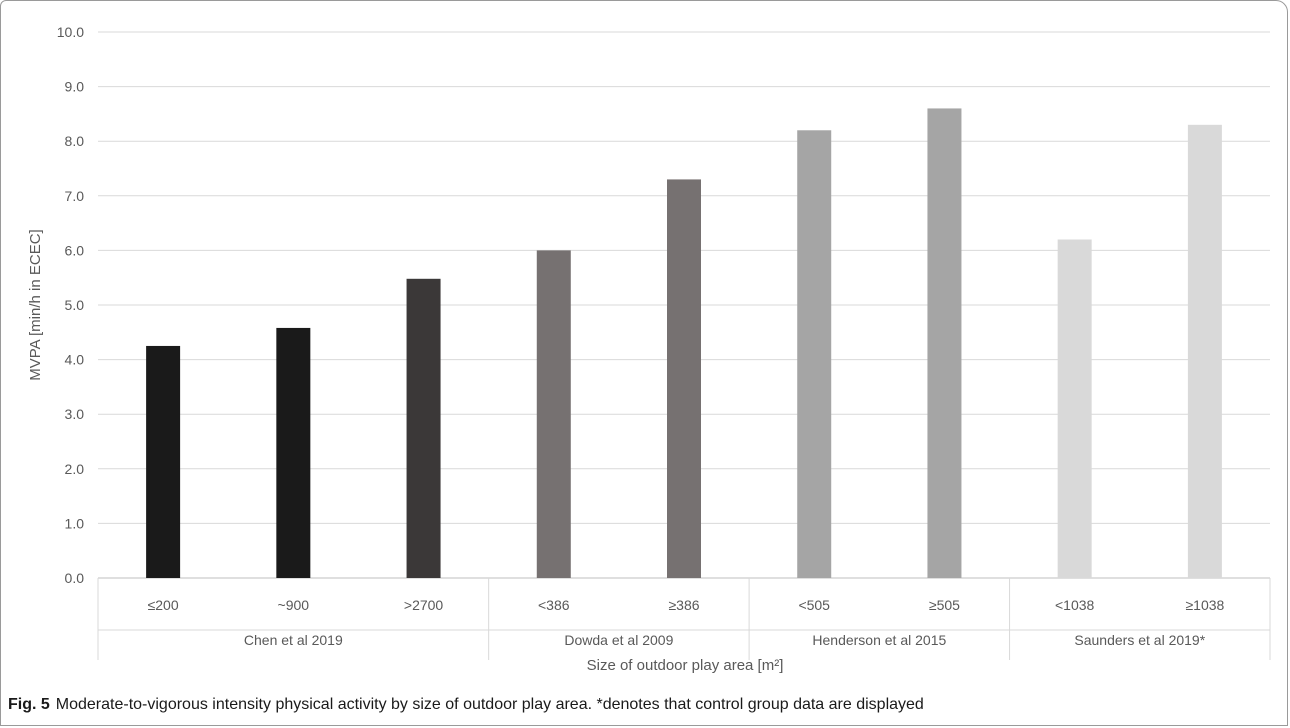  I want to click on y-tick-label: 6.0, so click(75, 250).